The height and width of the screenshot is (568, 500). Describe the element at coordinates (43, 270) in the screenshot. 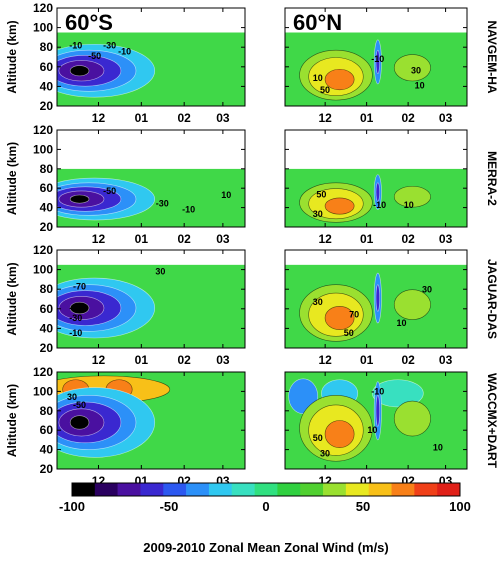

I see `y-tick-label: 100` at that location.